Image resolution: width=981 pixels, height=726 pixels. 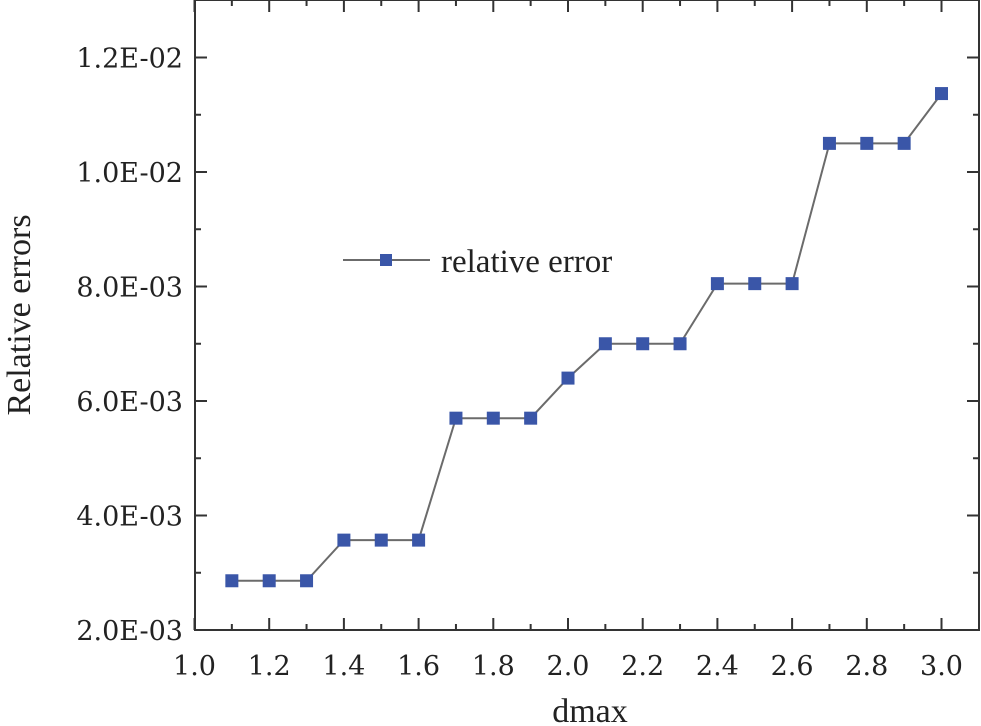 I want to click on x-tick-label: 2.8, so click(x=866, y=666).